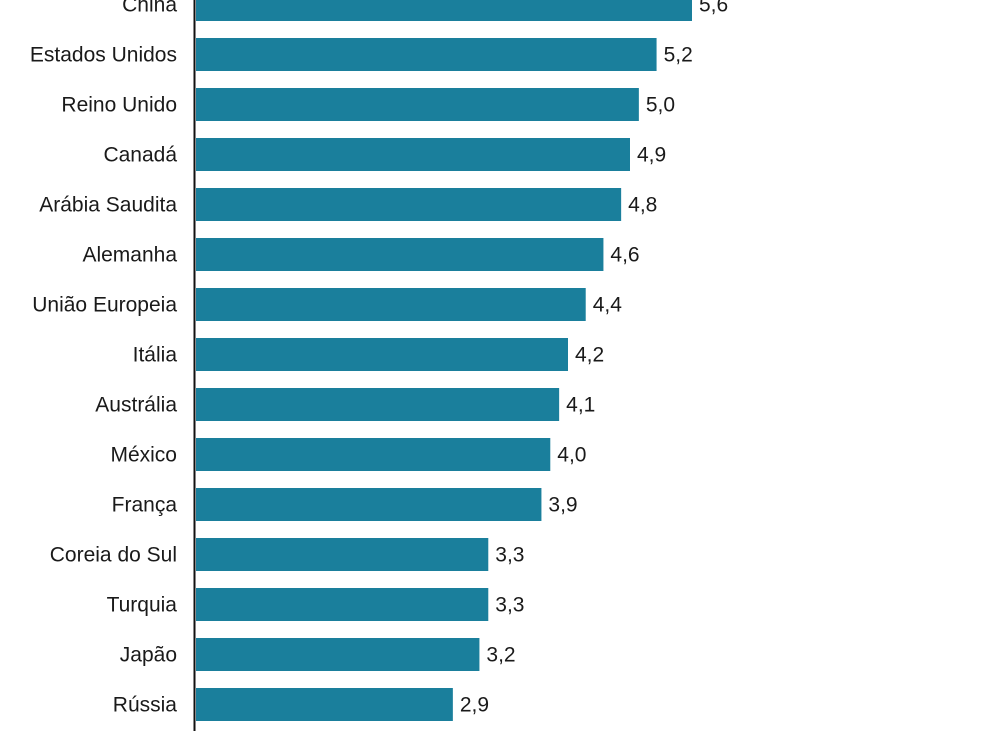 The height and width of the screenshot is (731, 1000). I want to click on category-label: Arábia Saudita, so click(108, 205).